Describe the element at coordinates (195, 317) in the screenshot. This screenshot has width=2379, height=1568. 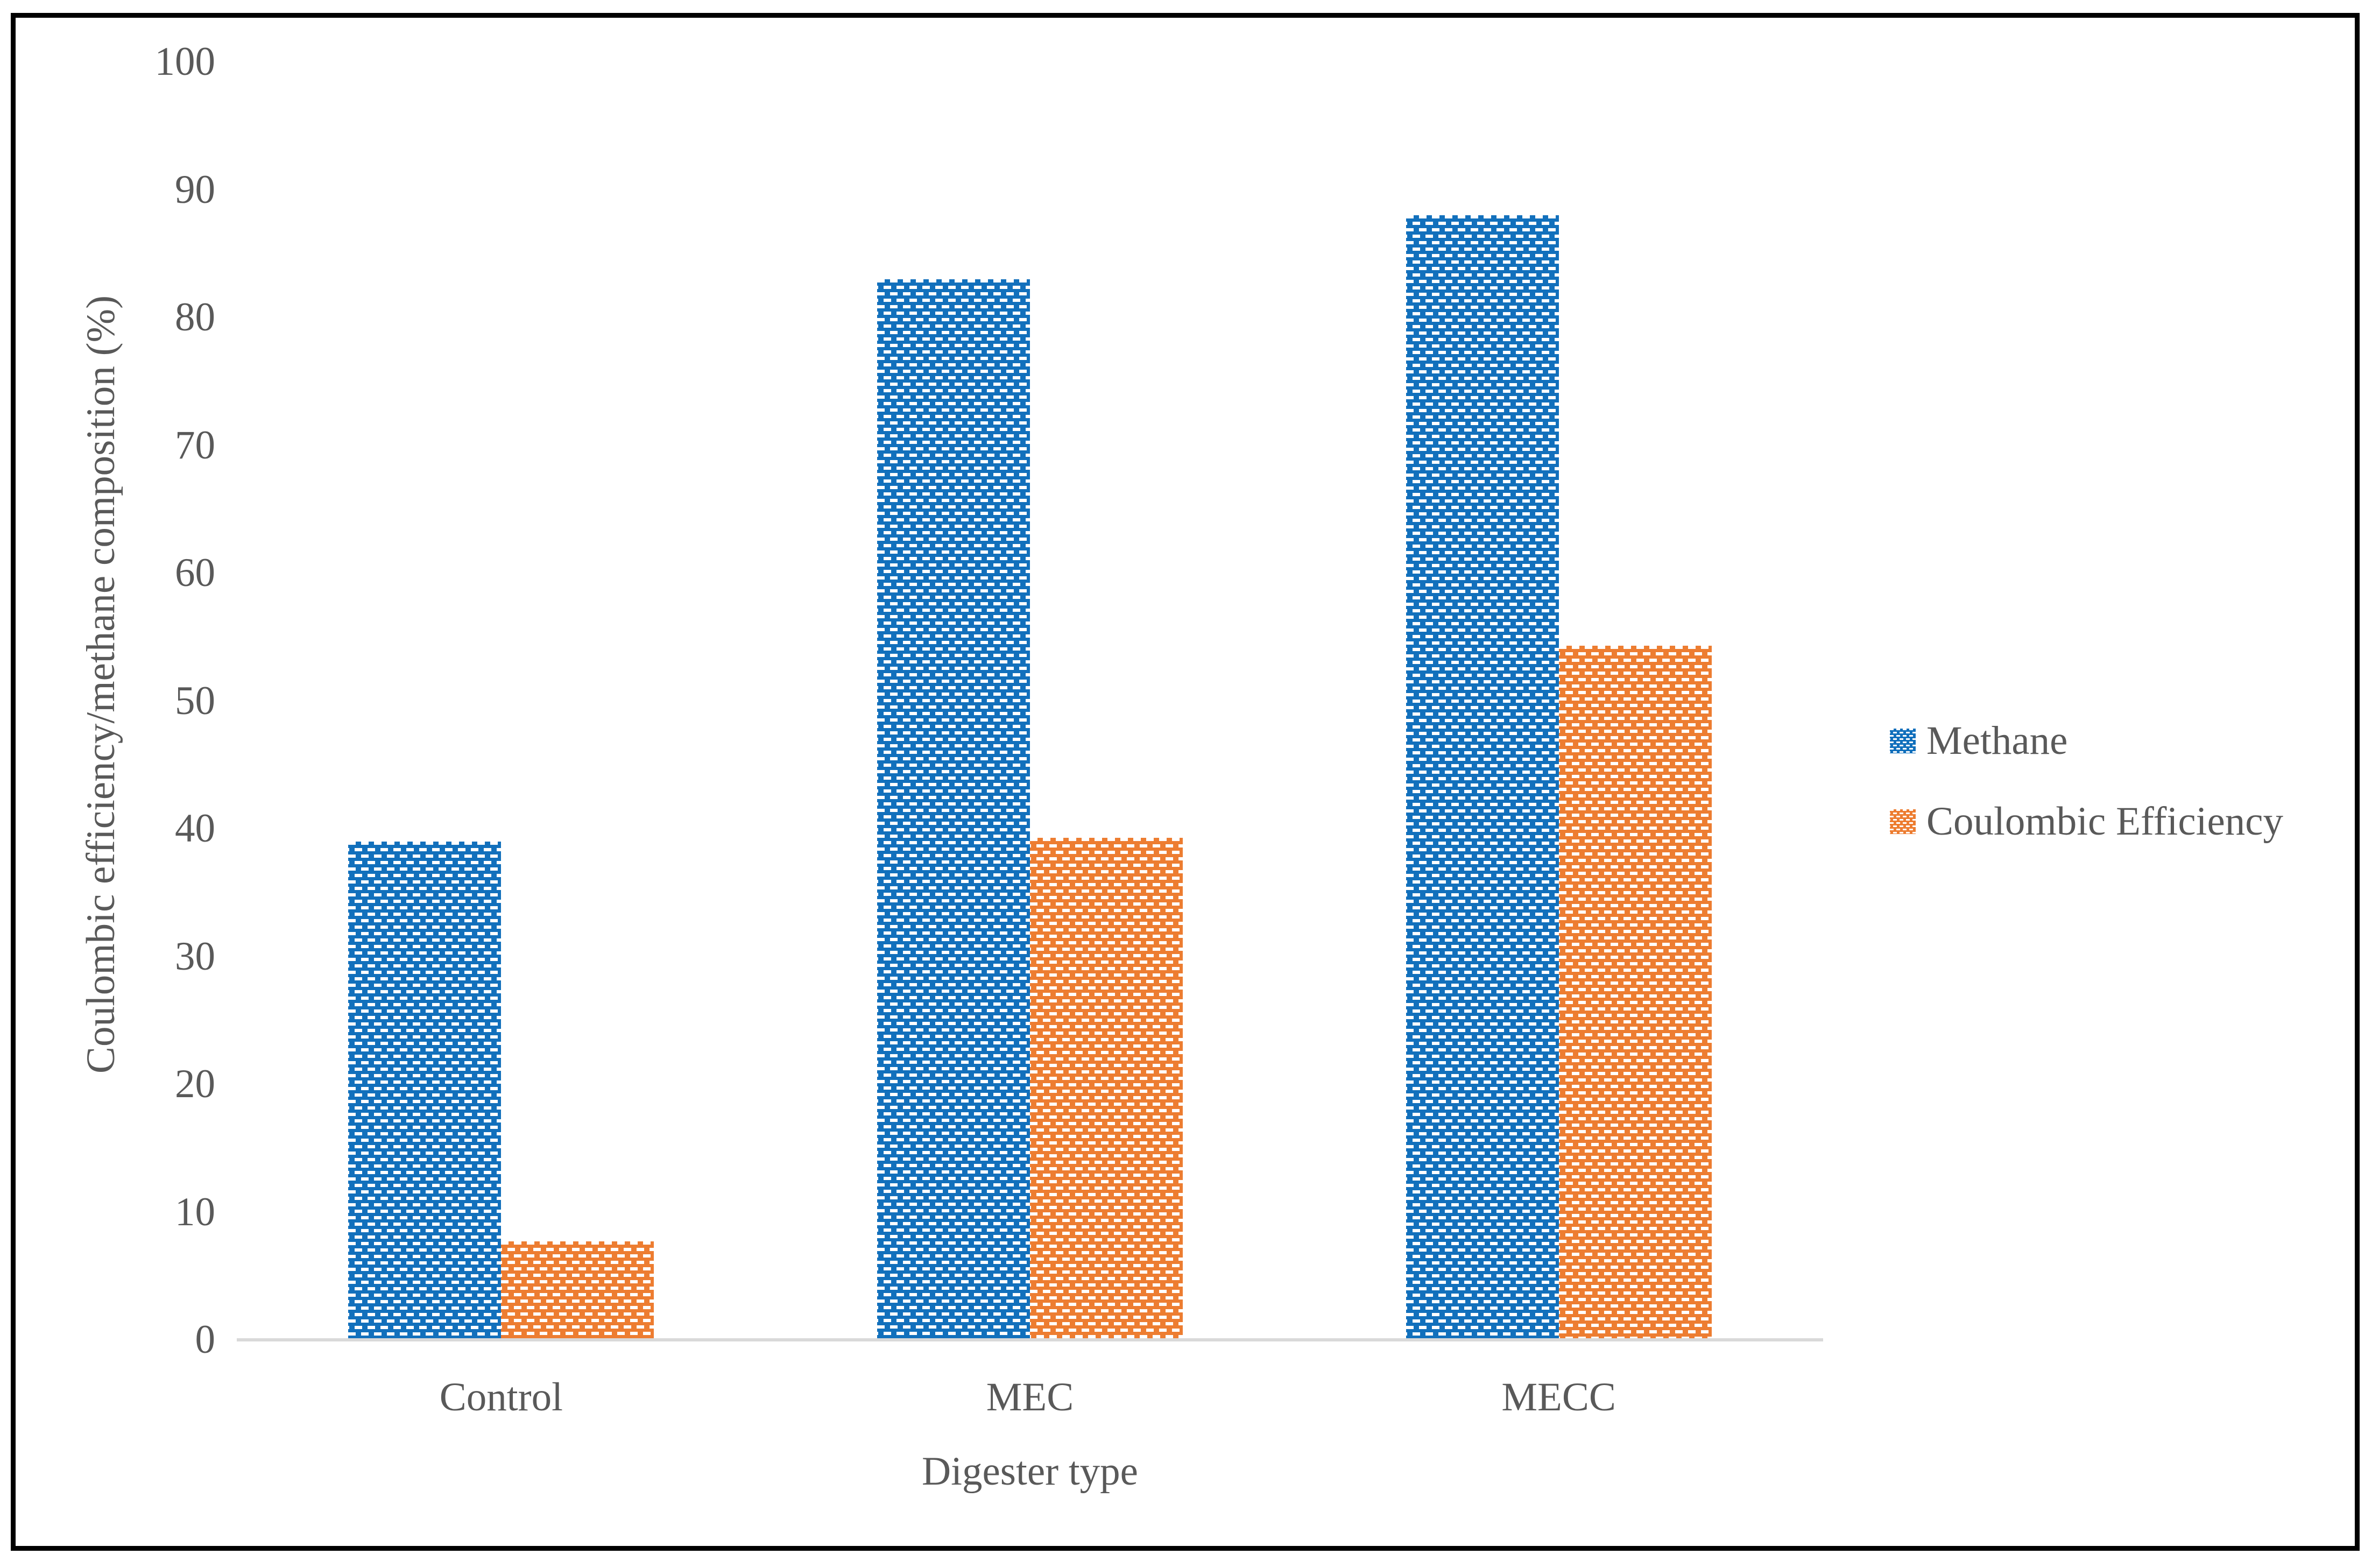
I see `y-tick-label-80: 80` at that location.